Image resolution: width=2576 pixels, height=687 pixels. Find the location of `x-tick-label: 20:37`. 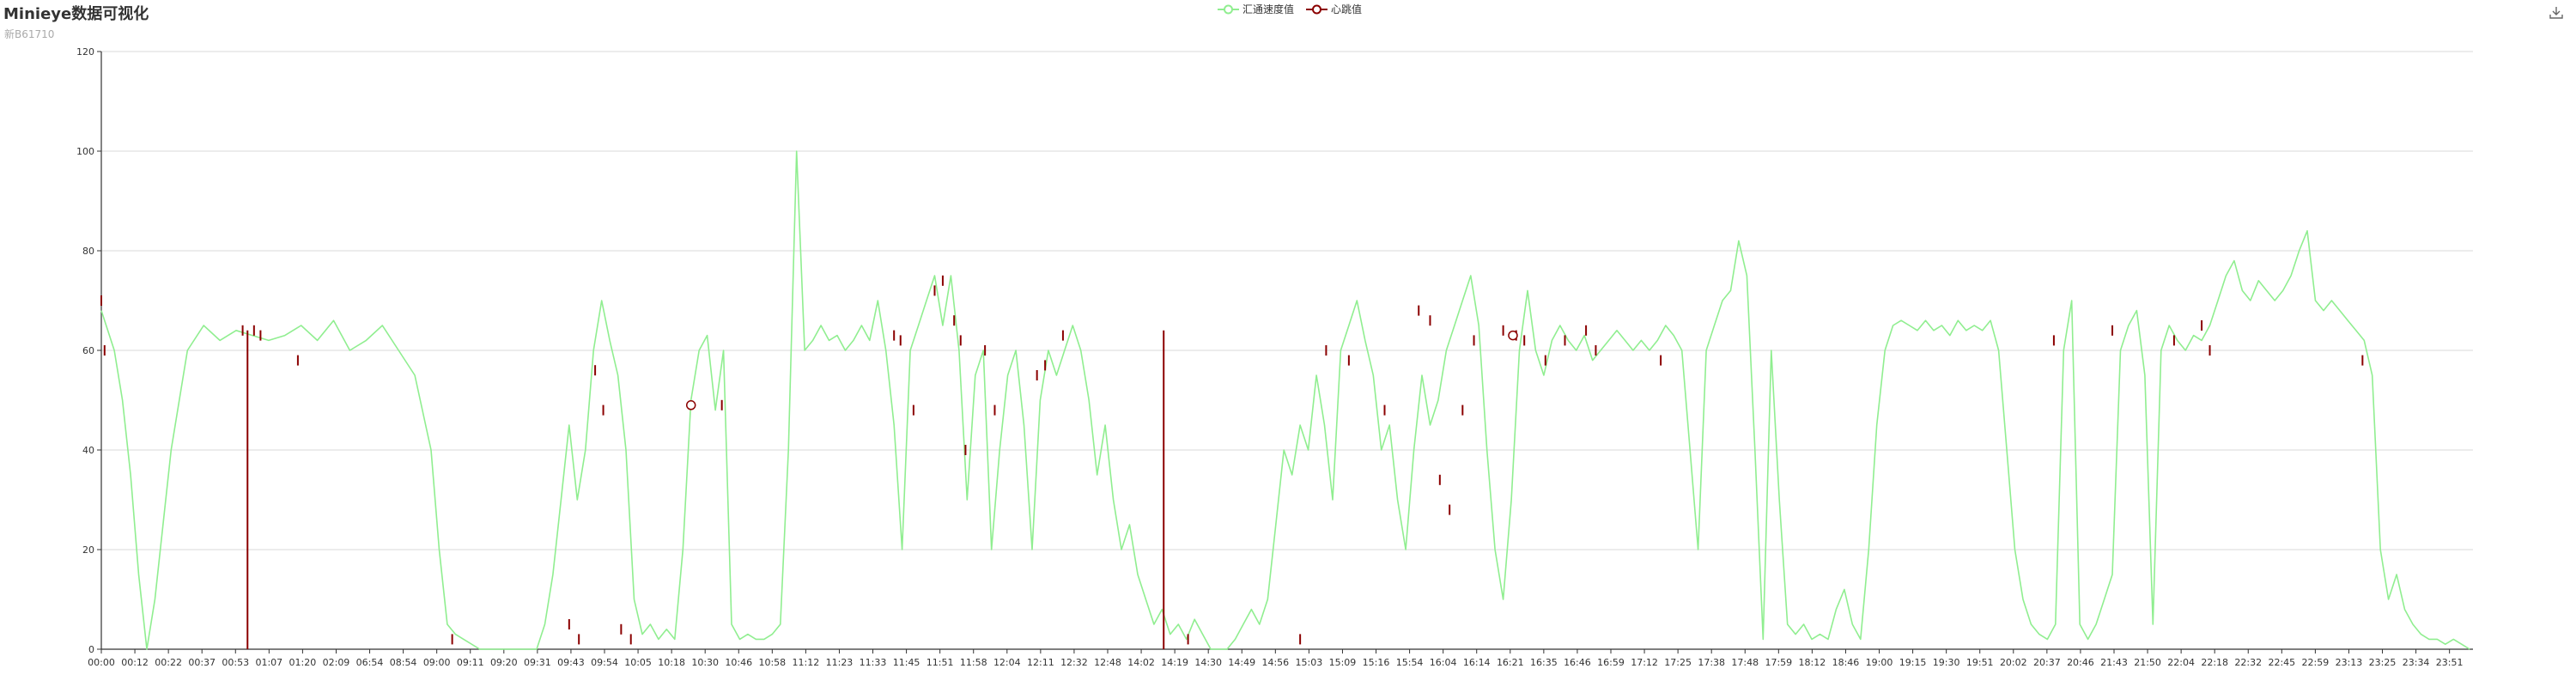

x-tick-label: 20:37 is located at coordinates (2047, 662).